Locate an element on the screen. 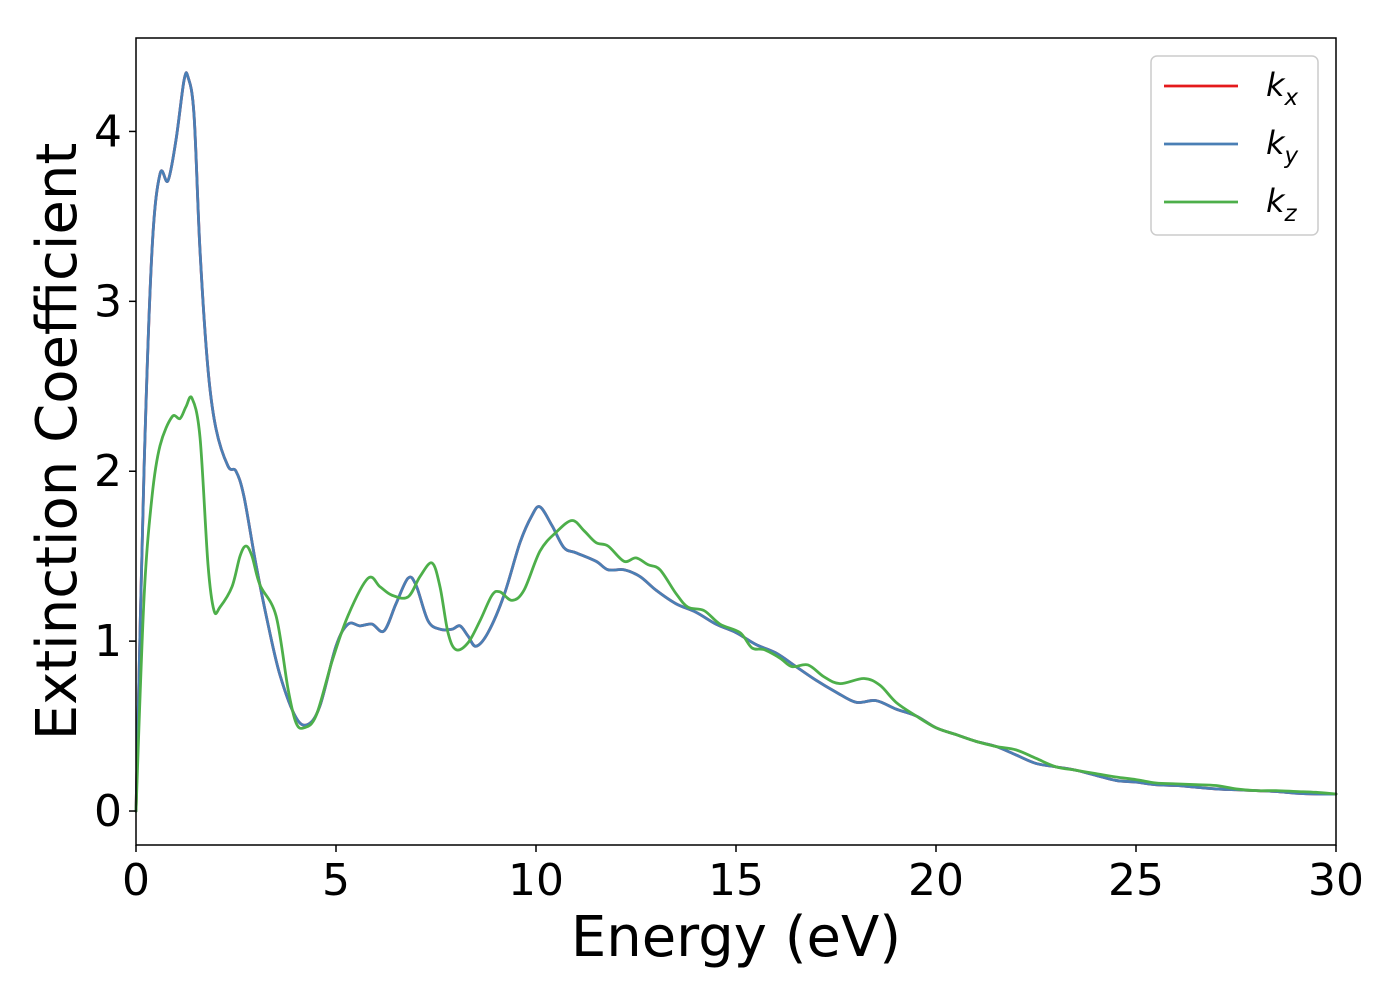 The width and height of the screenshot is (1400, 1000). legend-label-sub: z is located at coordinates (1291, 214).